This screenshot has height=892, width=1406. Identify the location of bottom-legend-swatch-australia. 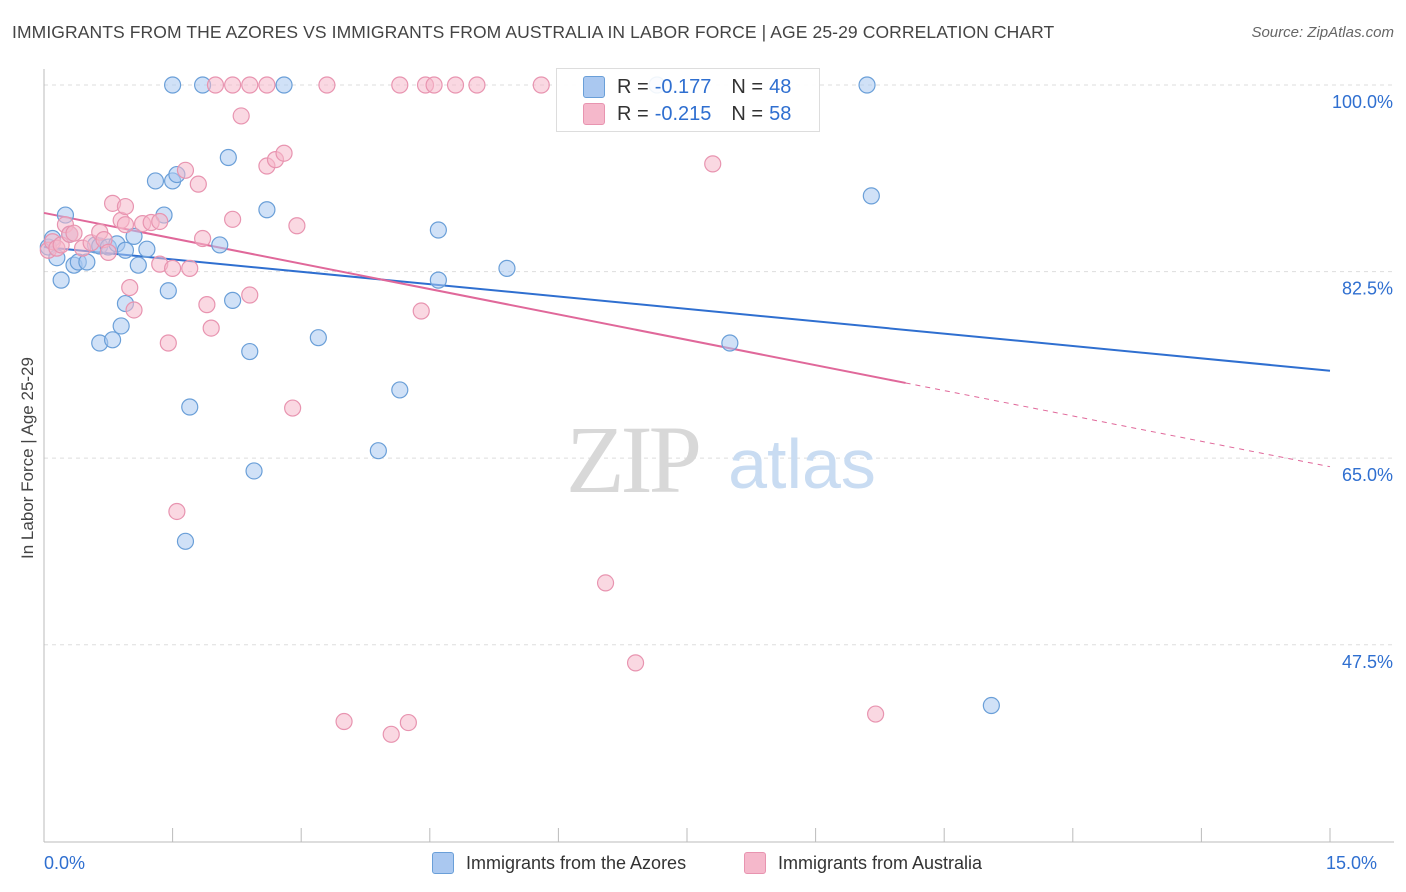
(755, 863).